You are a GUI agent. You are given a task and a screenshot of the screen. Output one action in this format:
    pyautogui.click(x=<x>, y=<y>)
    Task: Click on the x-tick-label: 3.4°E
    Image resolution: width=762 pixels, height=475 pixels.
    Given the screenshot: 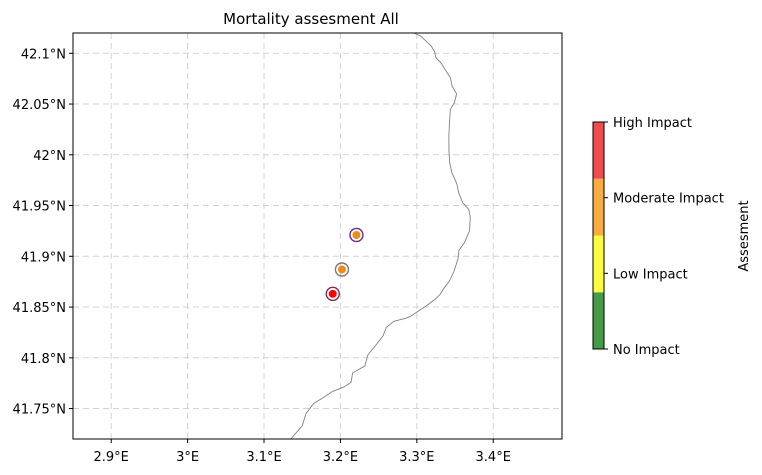 What is the action you would take?
    pyautogui.click(x=493, y=457)
    